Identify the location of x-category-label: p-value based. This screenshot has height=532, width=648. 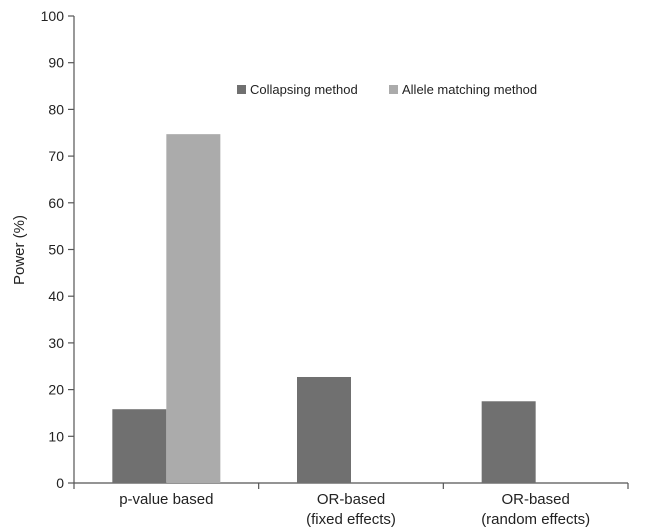
(166, 499).